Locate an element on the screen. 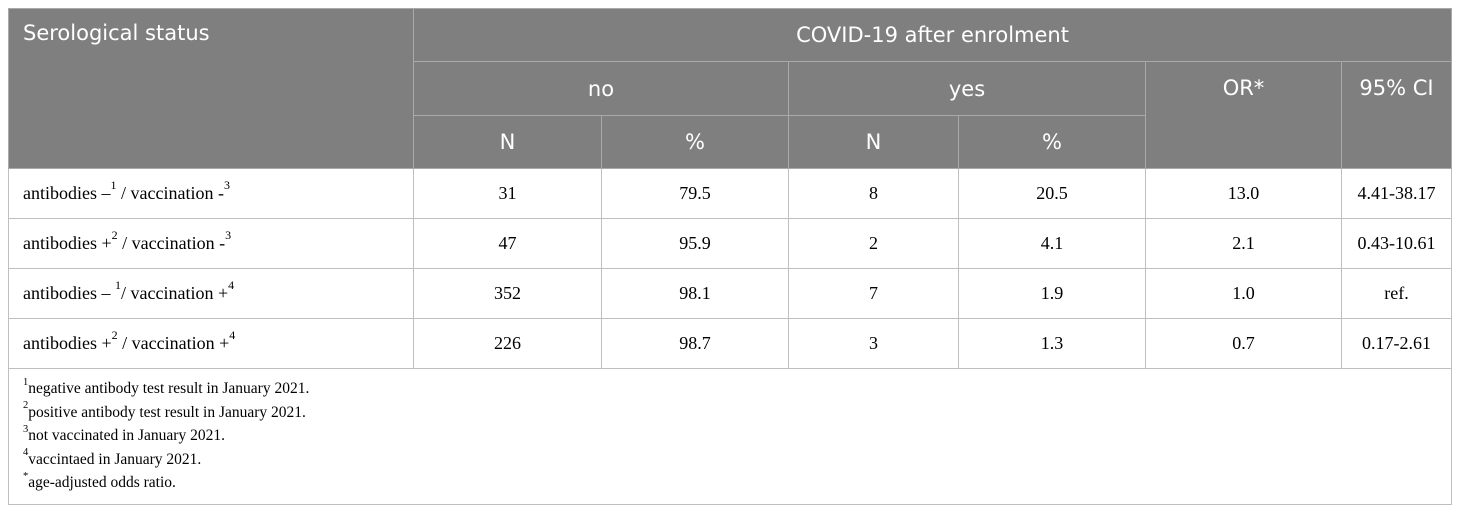 The image size is (1460, 520). footnote: *age-adjusted odds ratio. is located at coordinates (99, 480).